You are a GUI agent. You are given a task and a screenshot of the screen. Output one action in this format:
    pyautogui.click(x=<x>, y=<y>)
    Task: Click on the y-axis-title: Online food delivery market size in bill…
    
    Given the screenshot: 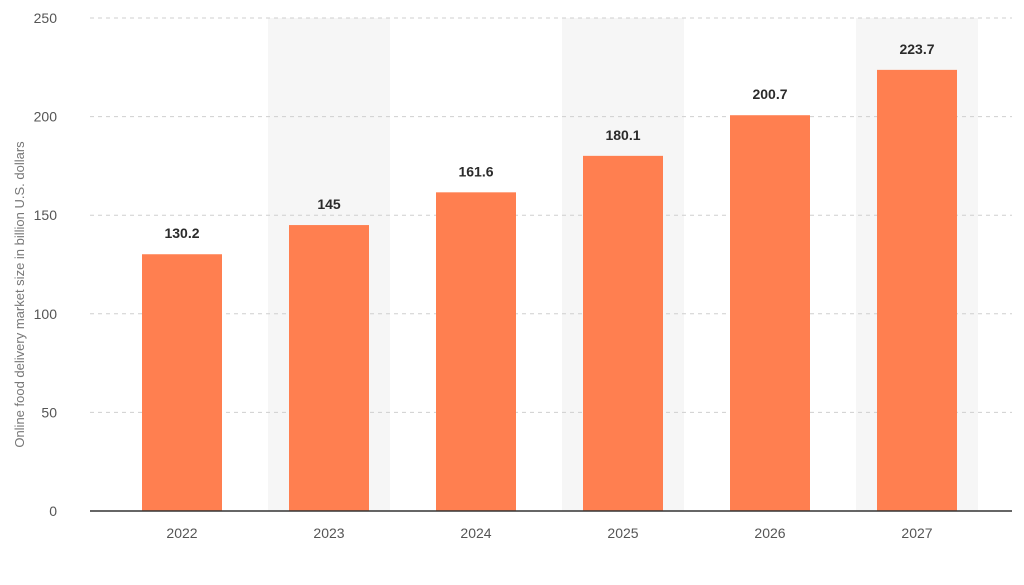 What is the action you would take?
    pyautogui.click(x=19, y=294)
    